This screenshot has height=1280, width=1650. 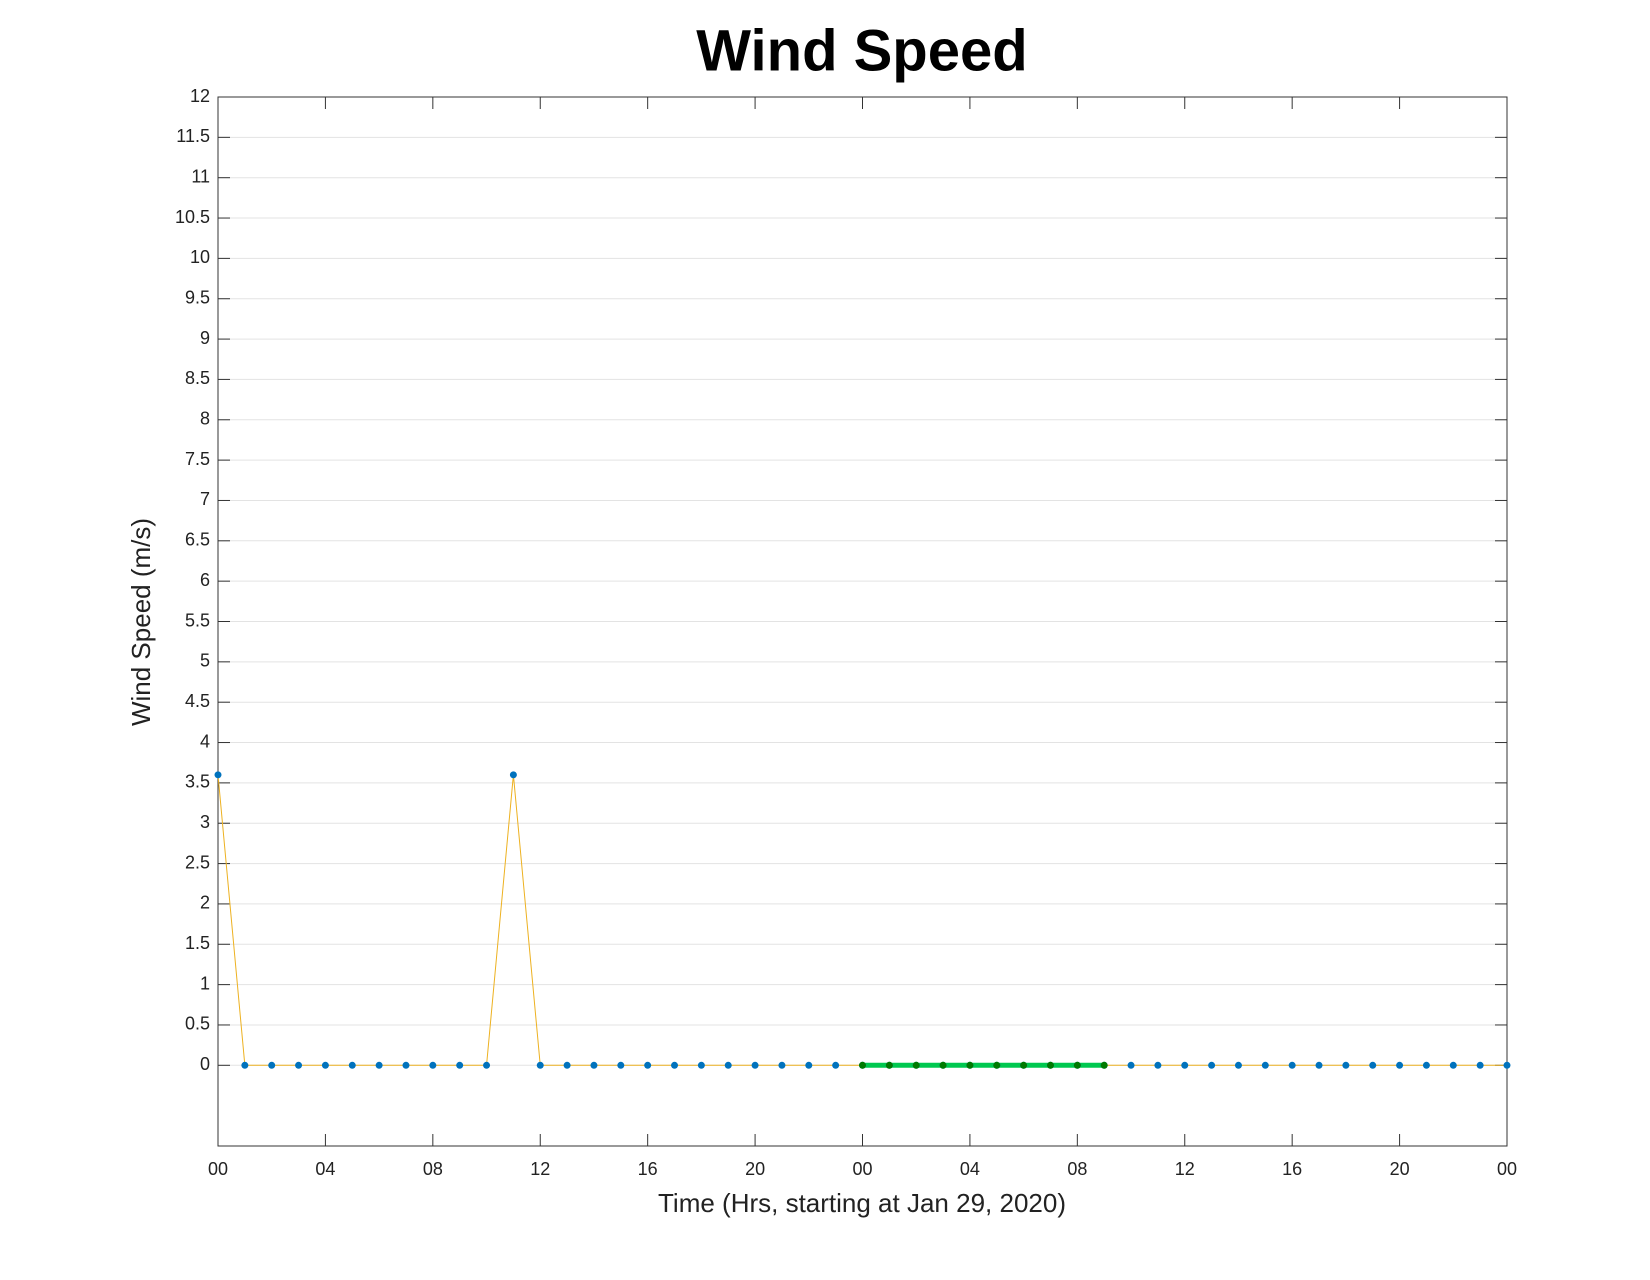 I want to click on y-tick-label: 12, so click(x=200, y=96).